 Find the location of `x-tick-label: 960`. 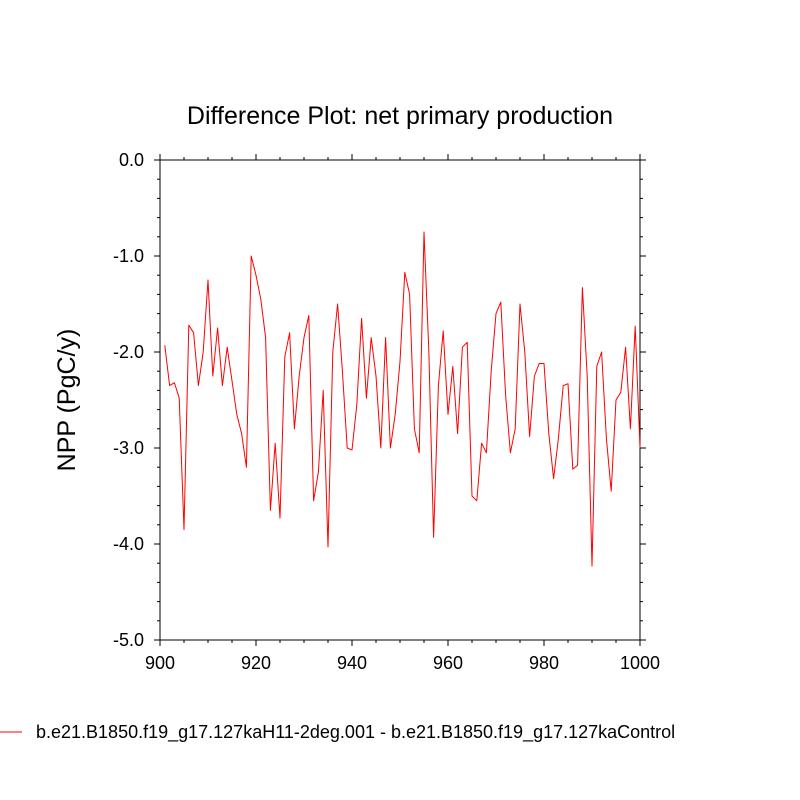

x-tick-label: 960 is located at coordinates (448, 663).